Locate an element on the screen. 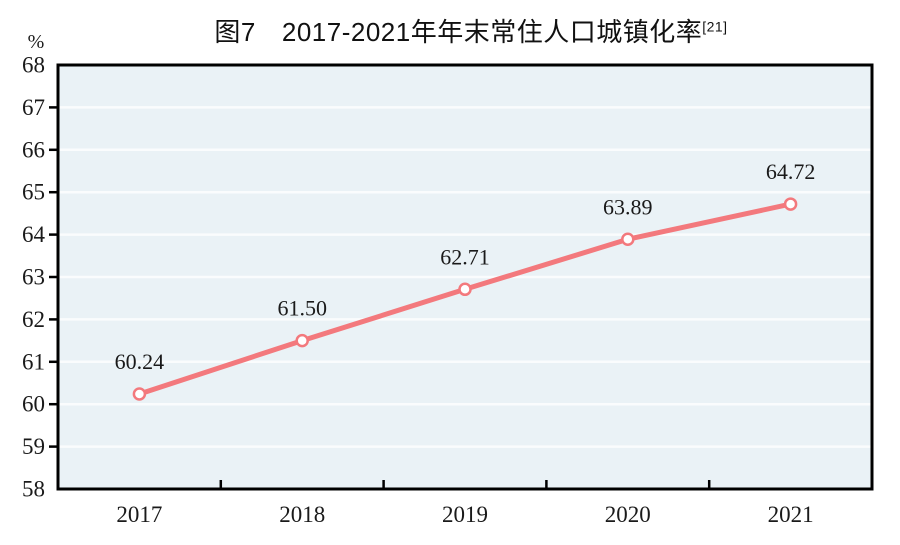  y-axis-tick-label: 68 is located at coordinates (33, 65).